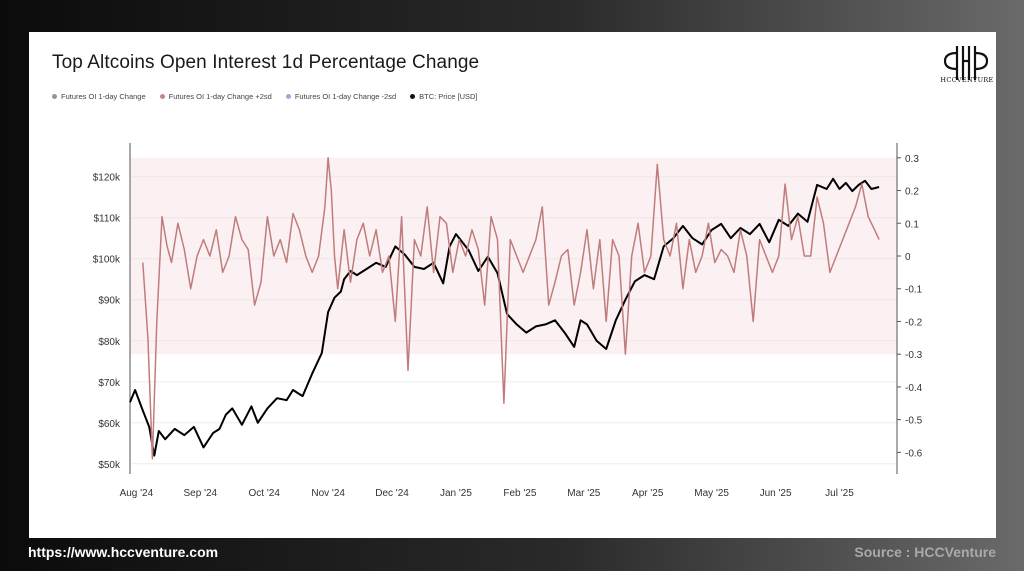  I want to click on y-right-tick-7: -0.4, so click(914, 388).